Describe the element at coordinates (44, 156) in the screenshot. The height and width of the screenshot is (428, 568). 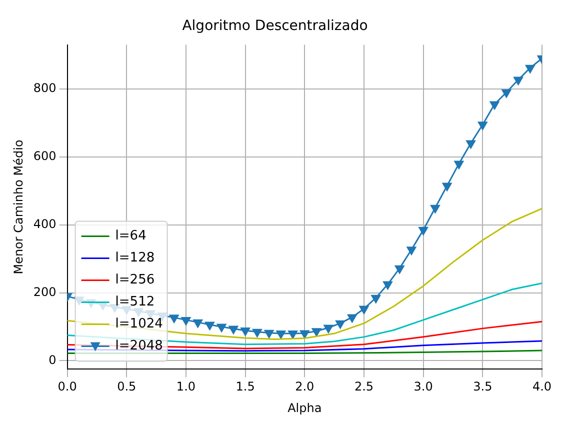
I see `y-tick-label: 600` at that location.